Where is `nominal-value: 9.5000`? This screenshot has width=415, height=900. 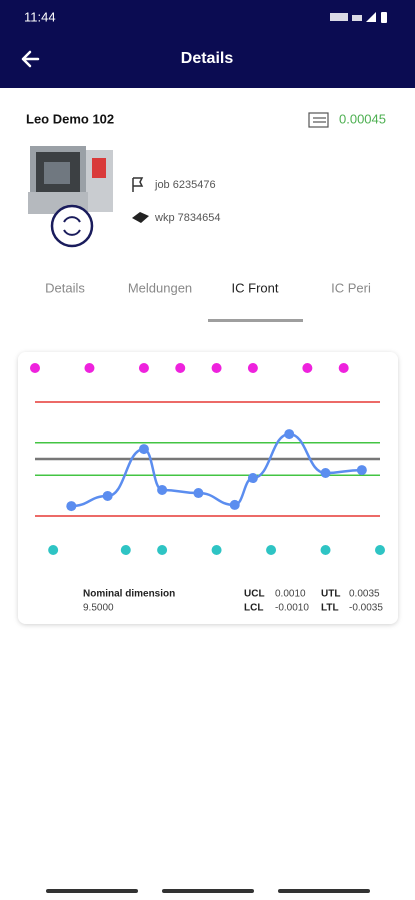 nominal-value: 9.5000 is located at coordinates (98, 608).